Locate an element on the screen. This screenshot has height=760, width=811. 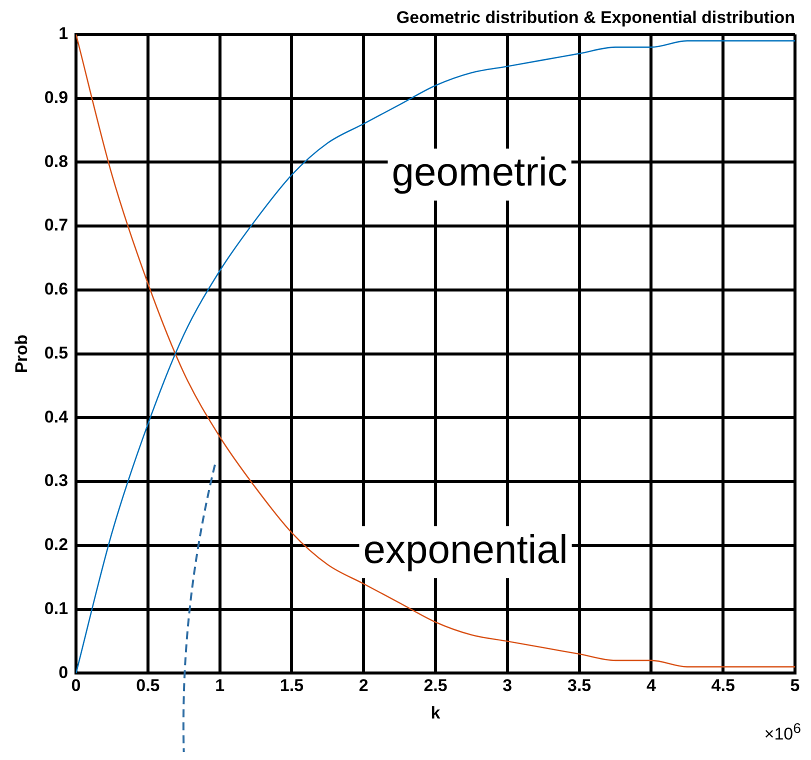
x-tick-label: 4 is located at coordinates (651, 686).